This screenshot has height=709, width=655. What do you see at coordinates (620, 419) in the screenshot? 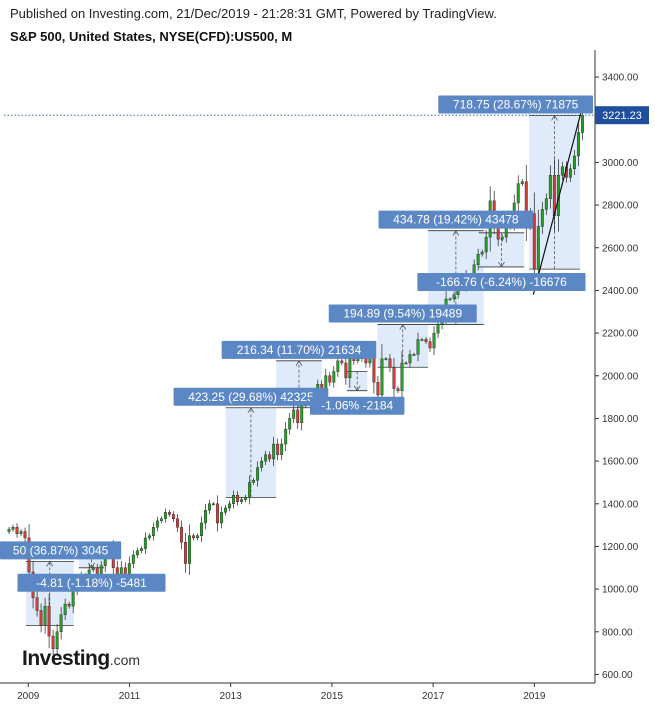
I see `y-tick-label: 1800.00` at bounding box center [620, 419].